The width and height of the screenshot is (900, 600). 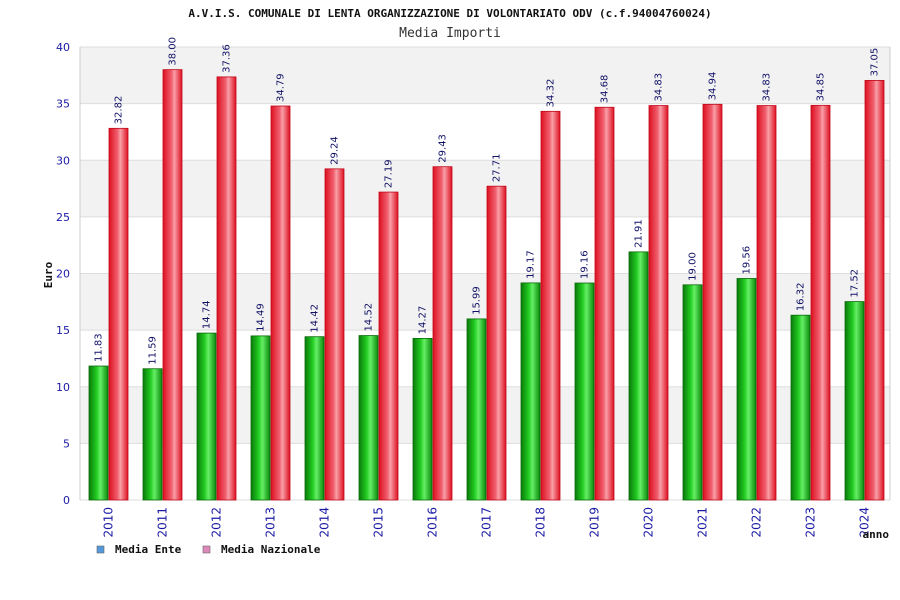 I want to click on value-label: 16.32, so click(x=801, y=297).